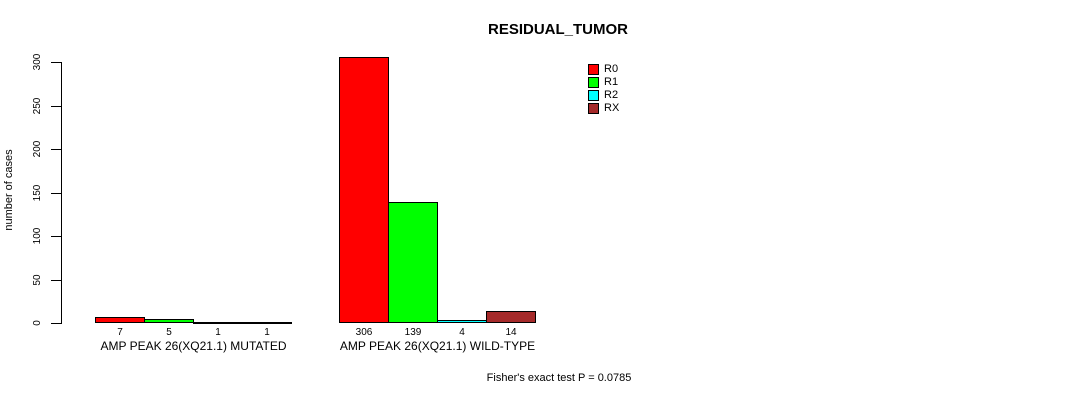 The height and width of the screenshot is (400, 1090). I want to click on bar-r1-group1, so click(169, 320).